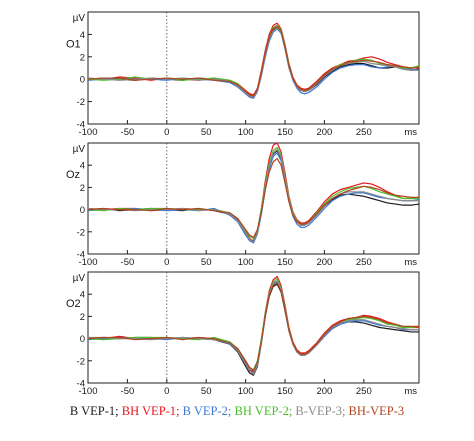  I want to click on legend-entry-bh-vep-3: BH-VEP-3, so click(376, 411).